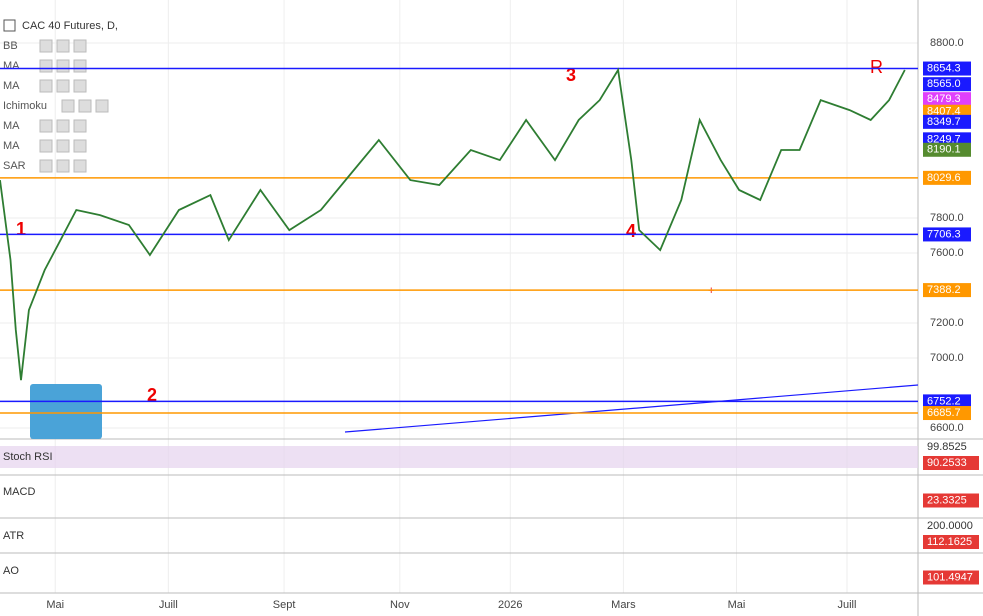  I want to click on level-label: 8349.7, so click(944, 122).